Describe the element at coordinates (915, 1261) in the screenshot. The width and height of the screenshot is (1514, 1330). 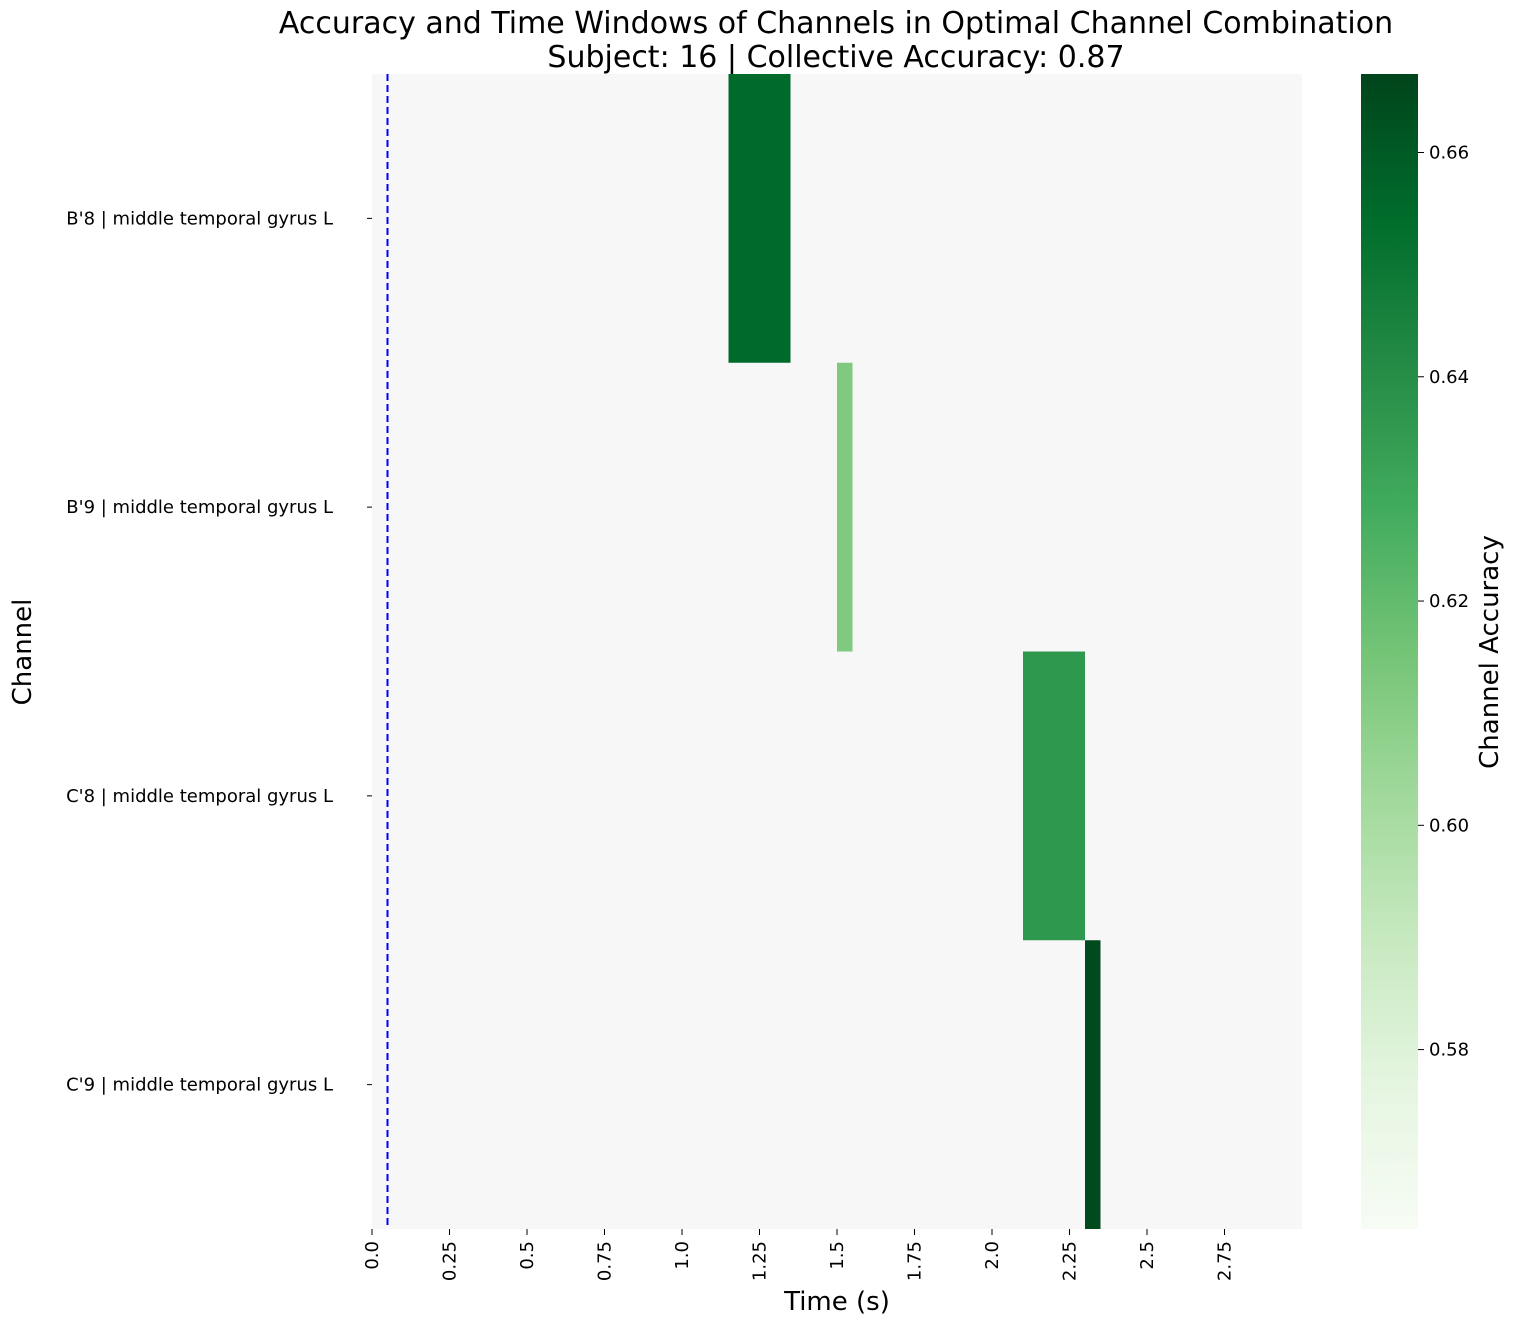
I see `x-tick-label: 1.75` at that location.